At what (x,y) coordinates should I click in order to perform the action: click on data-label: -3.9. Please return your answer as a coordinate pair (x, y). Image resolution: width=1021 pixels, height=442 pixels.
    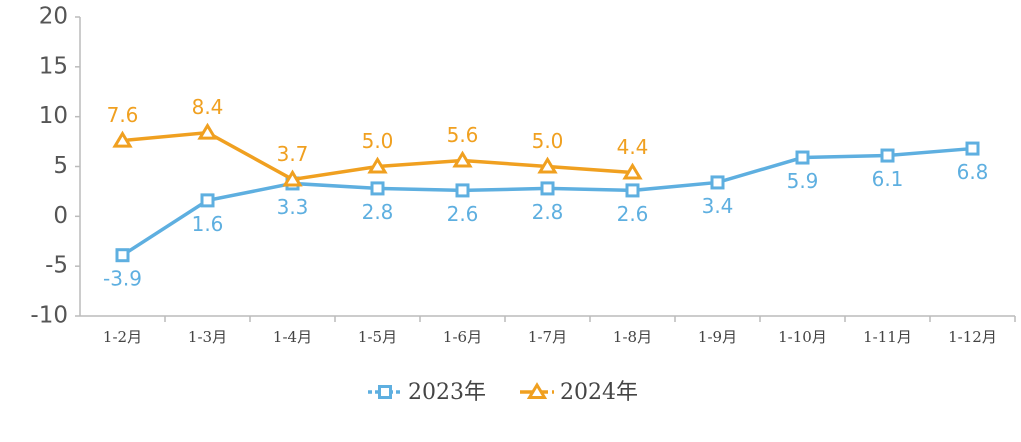
    Looking at the image, I should click on (122, 279).